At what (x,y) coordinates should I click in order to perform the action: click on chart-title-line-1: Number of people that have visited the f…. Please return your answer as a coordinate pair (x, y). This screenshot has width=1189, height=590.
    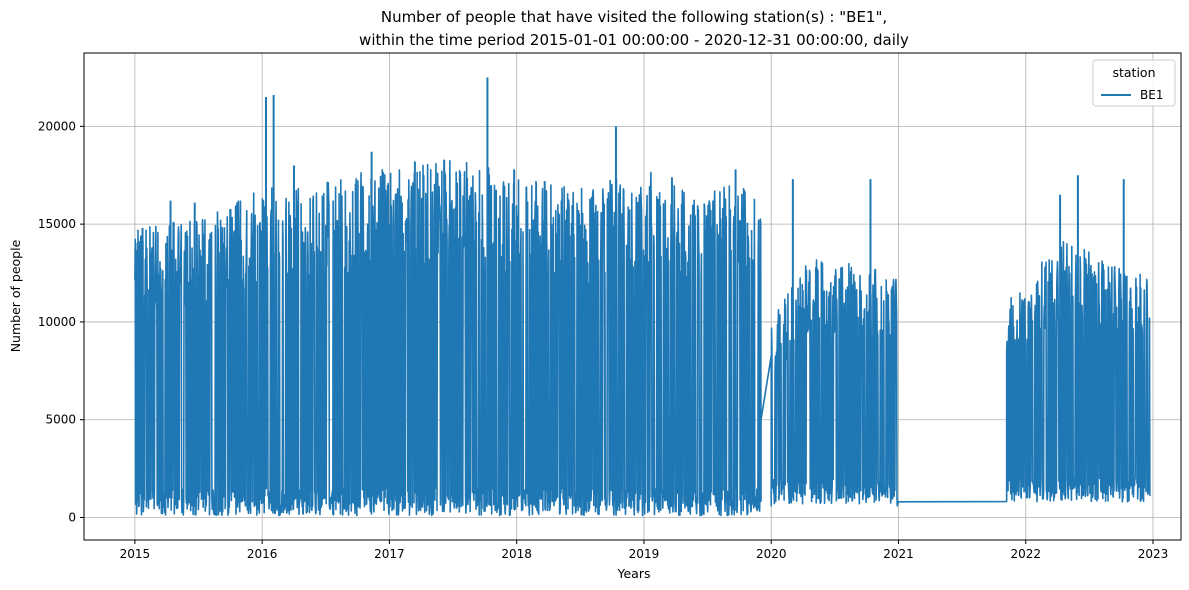
    Looking at the image, I should click on (634, 17).